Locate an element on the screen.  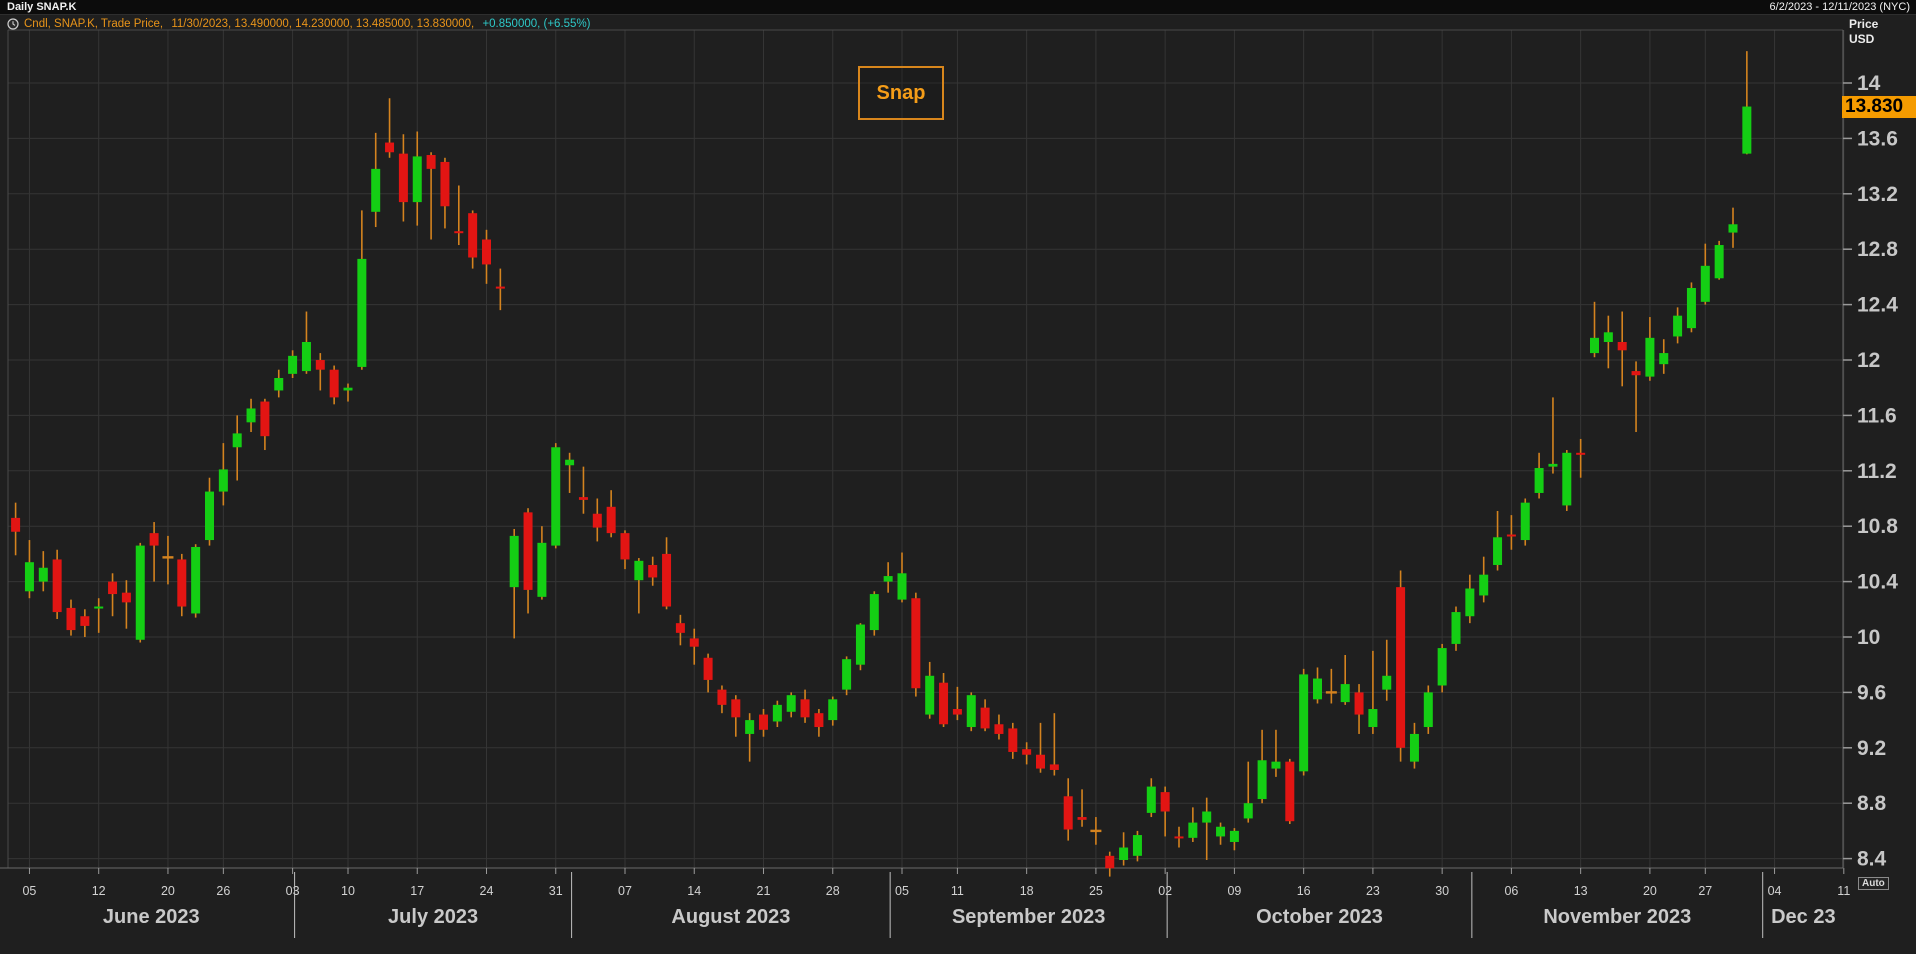
price-tick-label: 13.6 is located at coordinates (1877, 138).